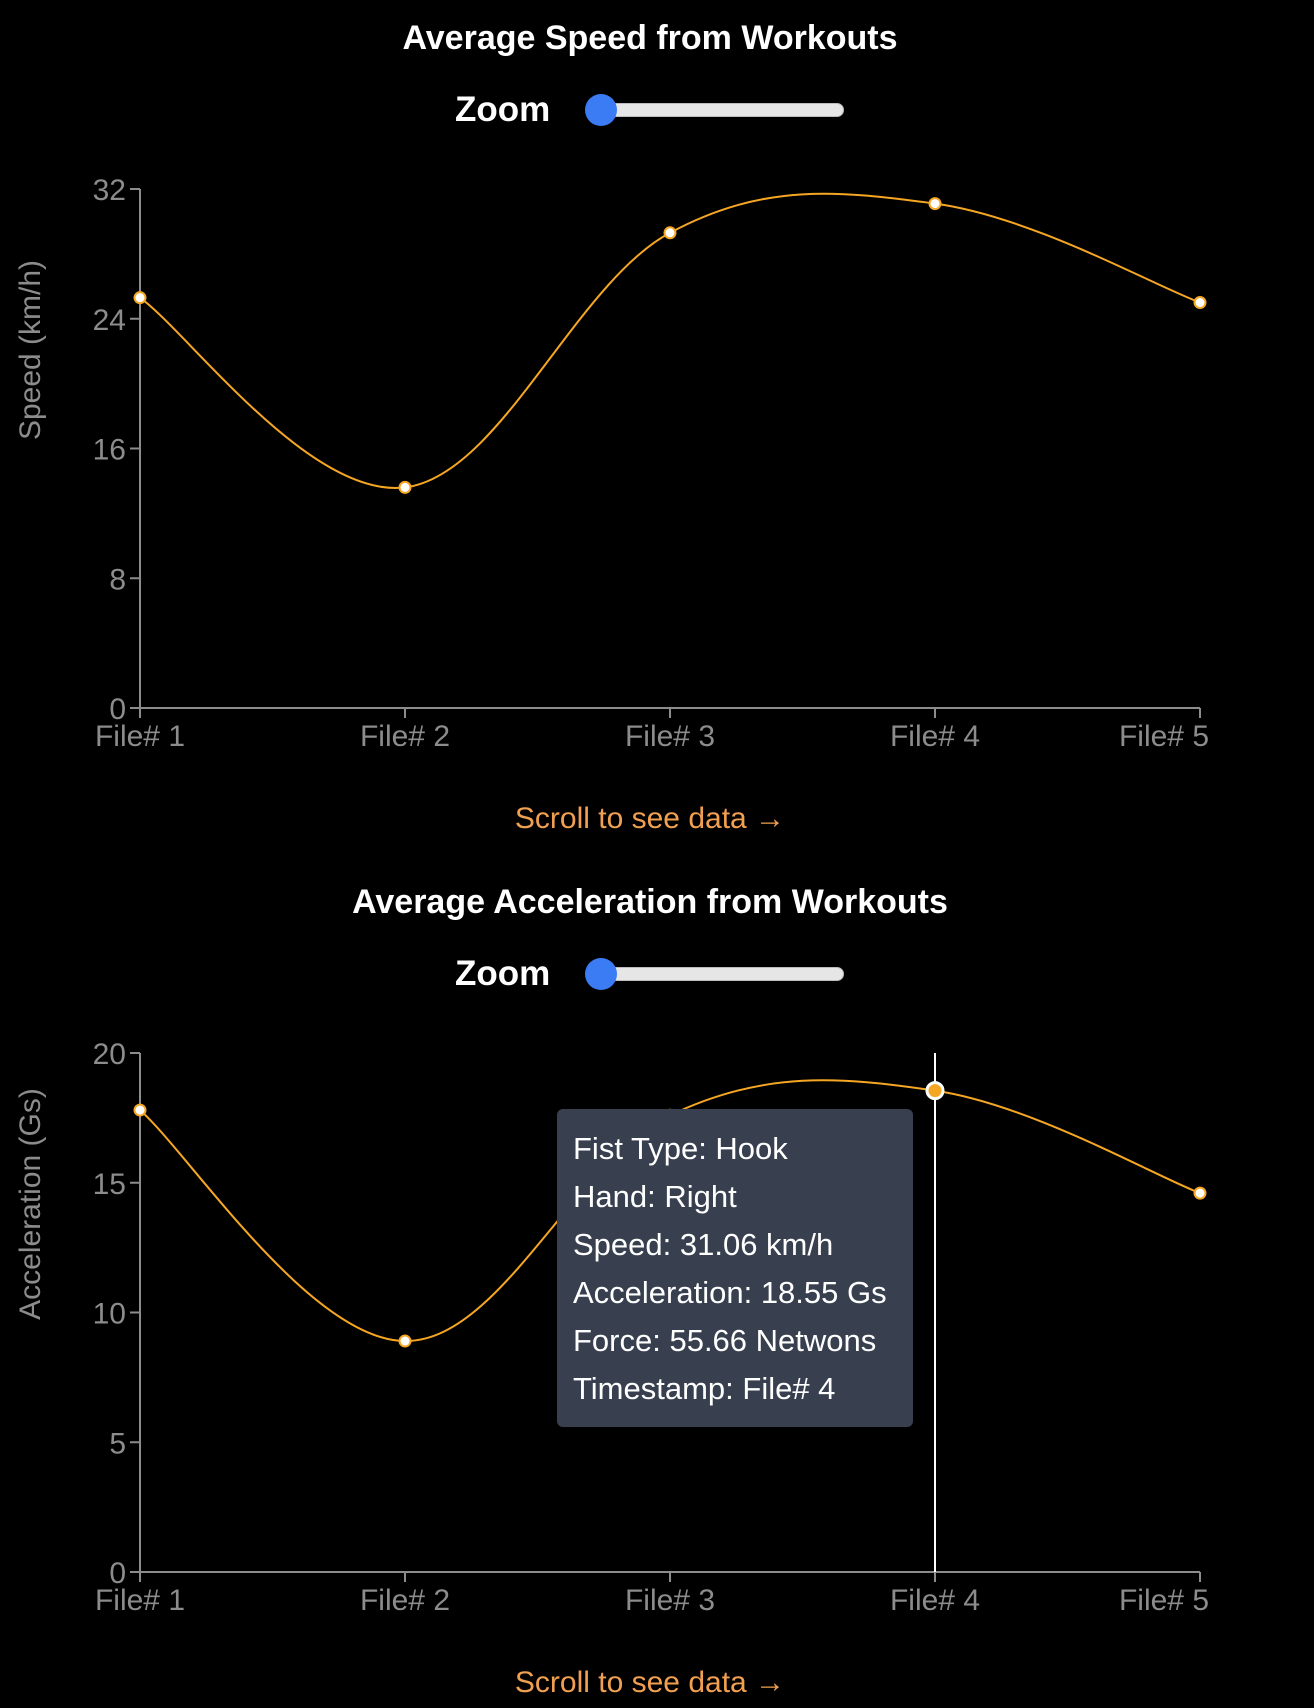 The width and height of the screenshot is (1314, 1708). I want to click on acceleration-y-tick-label: 0, so click(117, 1573).